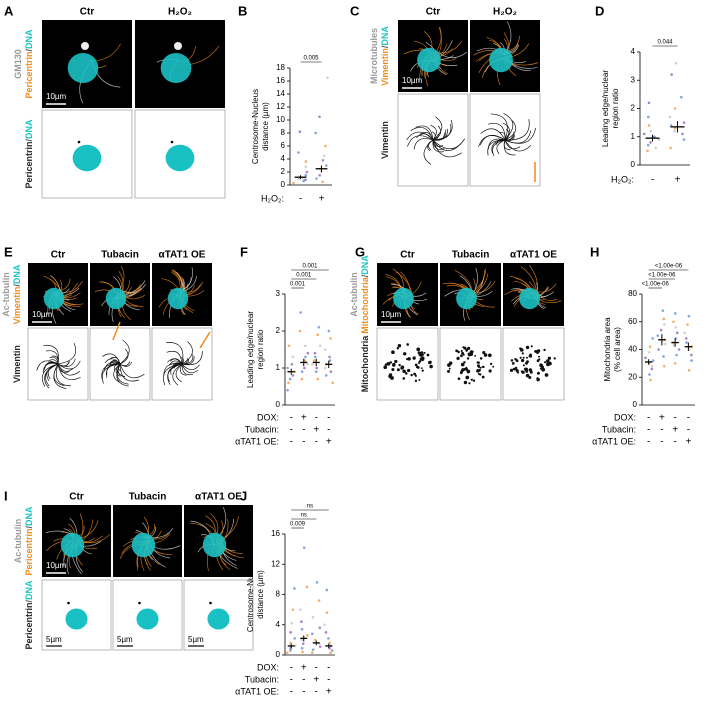 This screenshot has width=708, height=701. I want to click on channel-label: Pericentrin/DNA, so click(29, 541).